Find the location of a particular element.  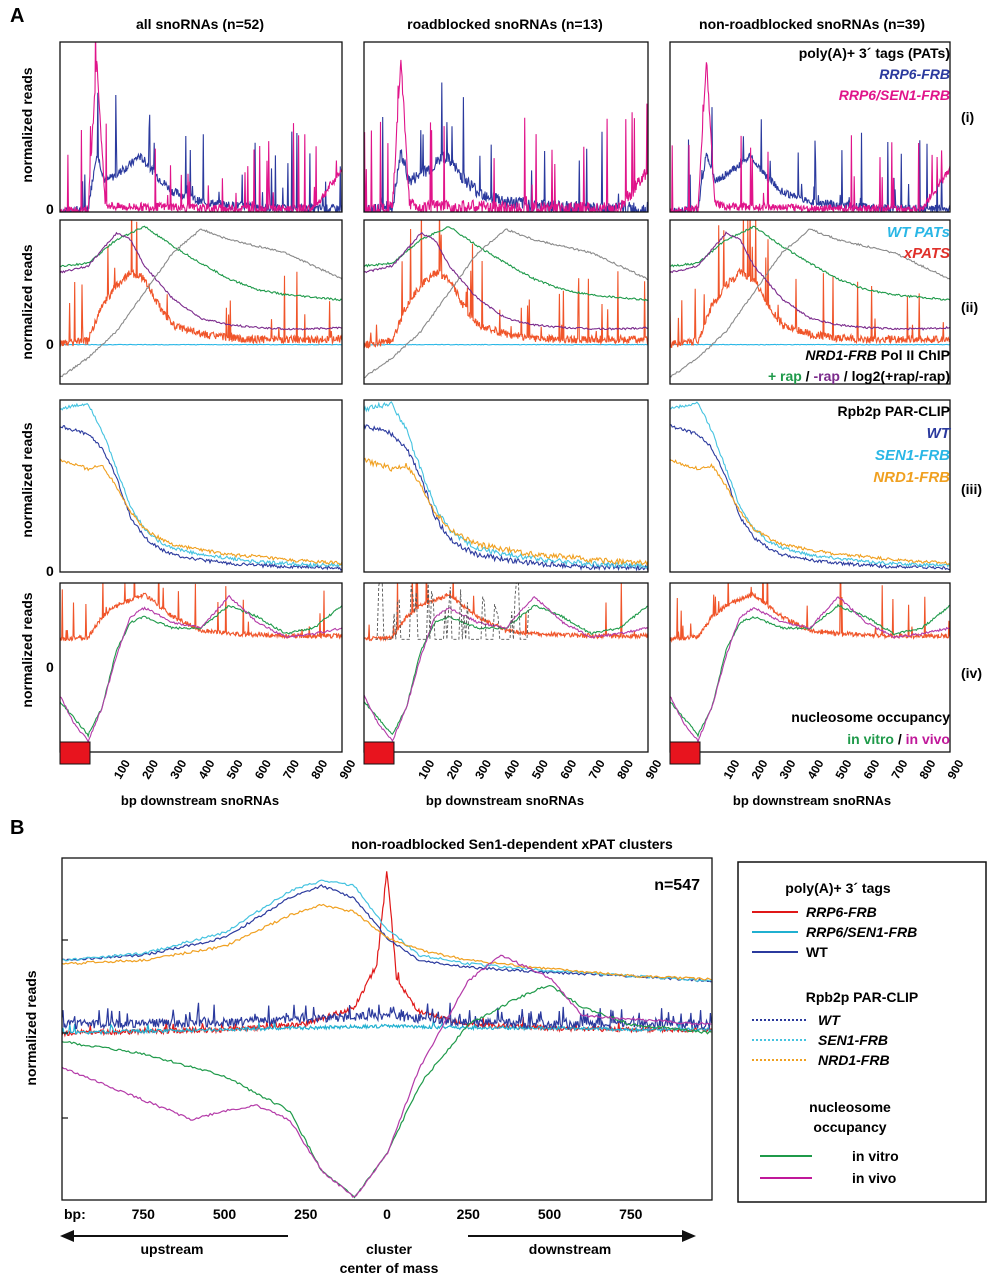

col1-xlabel: bp downstream snoRNAs is located at coordinates (200, 800).